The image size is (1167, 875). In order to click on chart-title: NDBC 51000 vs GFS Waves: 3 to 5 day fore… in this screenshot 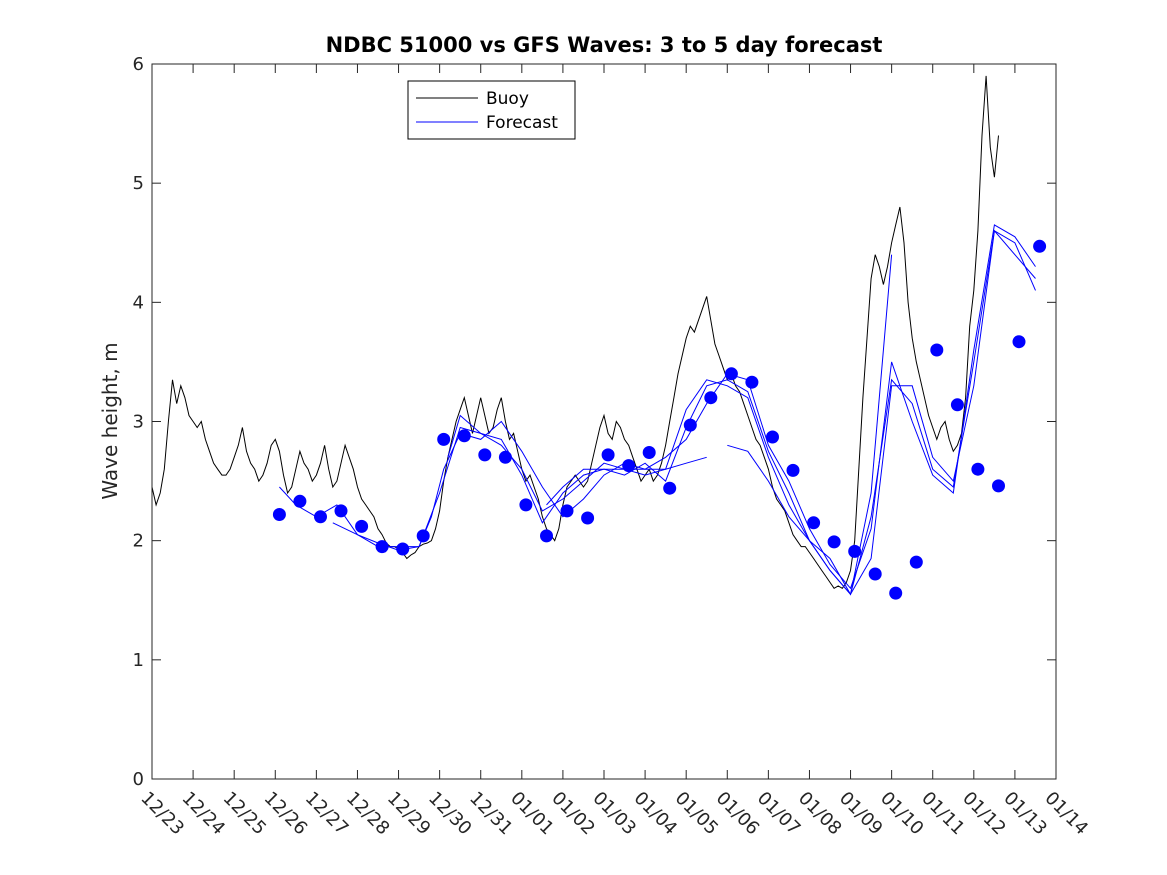, I will do `click(604, 45)`.